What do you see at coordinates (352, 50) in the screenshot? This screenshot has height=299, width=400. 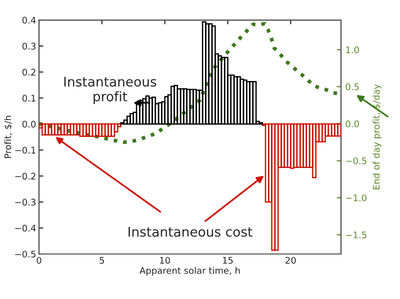 I see `y2-tick-label: 1.0` at bounding box center [352, 50].